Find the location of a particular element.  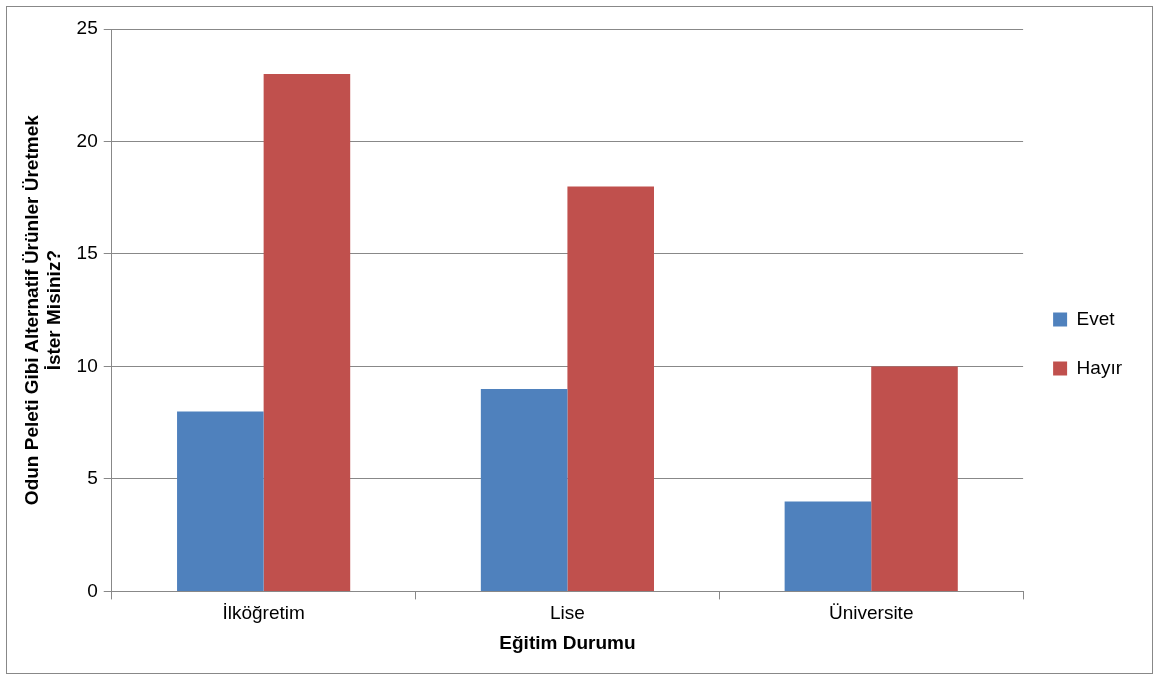

x-tick-label: Lise is located at coordinates (567, 613).